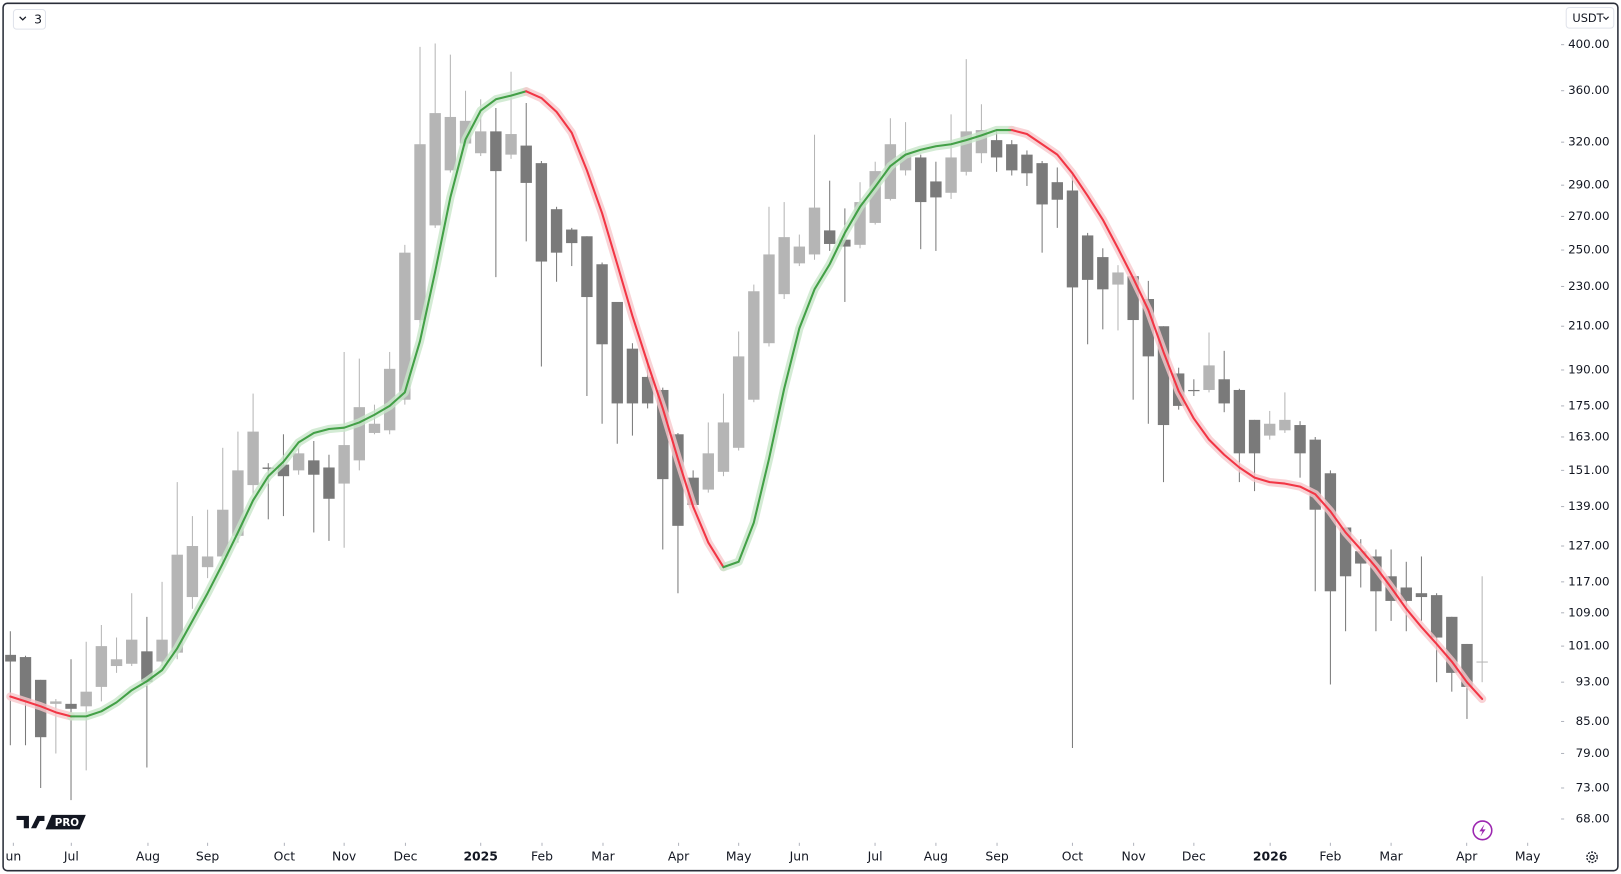 This screenshot has height=874, width=1621. I want to click on gear-inner, so click(1592, 857).